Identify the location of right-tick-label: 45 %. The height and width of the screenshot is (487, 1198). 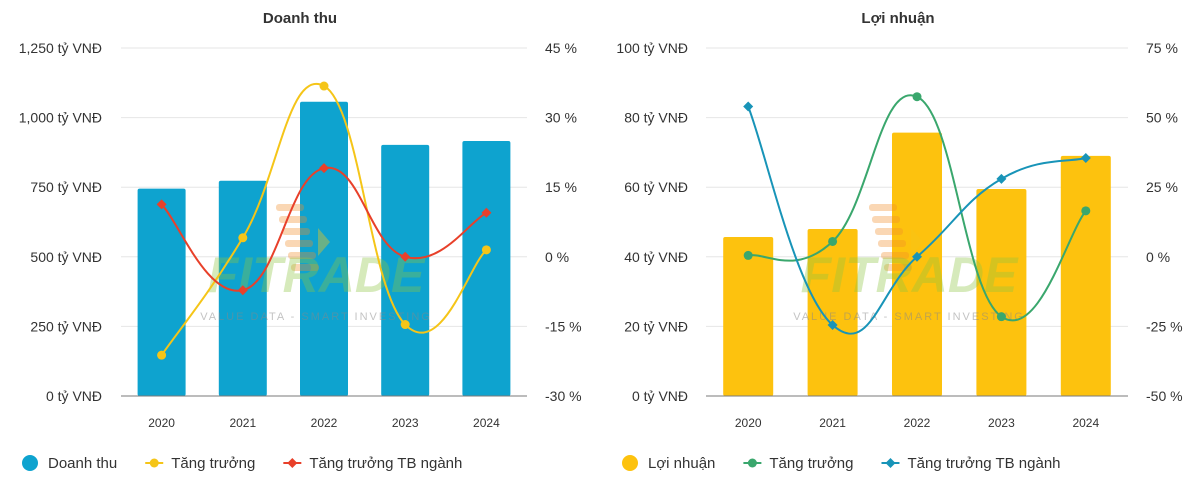
(561, 48).